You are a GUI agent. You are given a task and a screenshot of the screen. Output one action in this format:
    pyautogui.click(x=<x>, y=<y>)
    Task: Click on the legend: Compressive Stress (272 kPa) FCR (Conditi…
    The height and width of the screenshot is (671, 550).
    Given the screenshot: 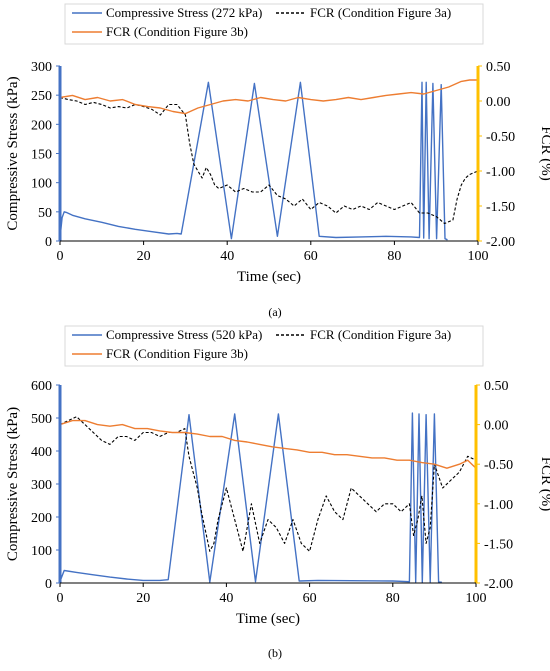 What is the action you would take?
    pyautogui.click(x=274, y=24)
    